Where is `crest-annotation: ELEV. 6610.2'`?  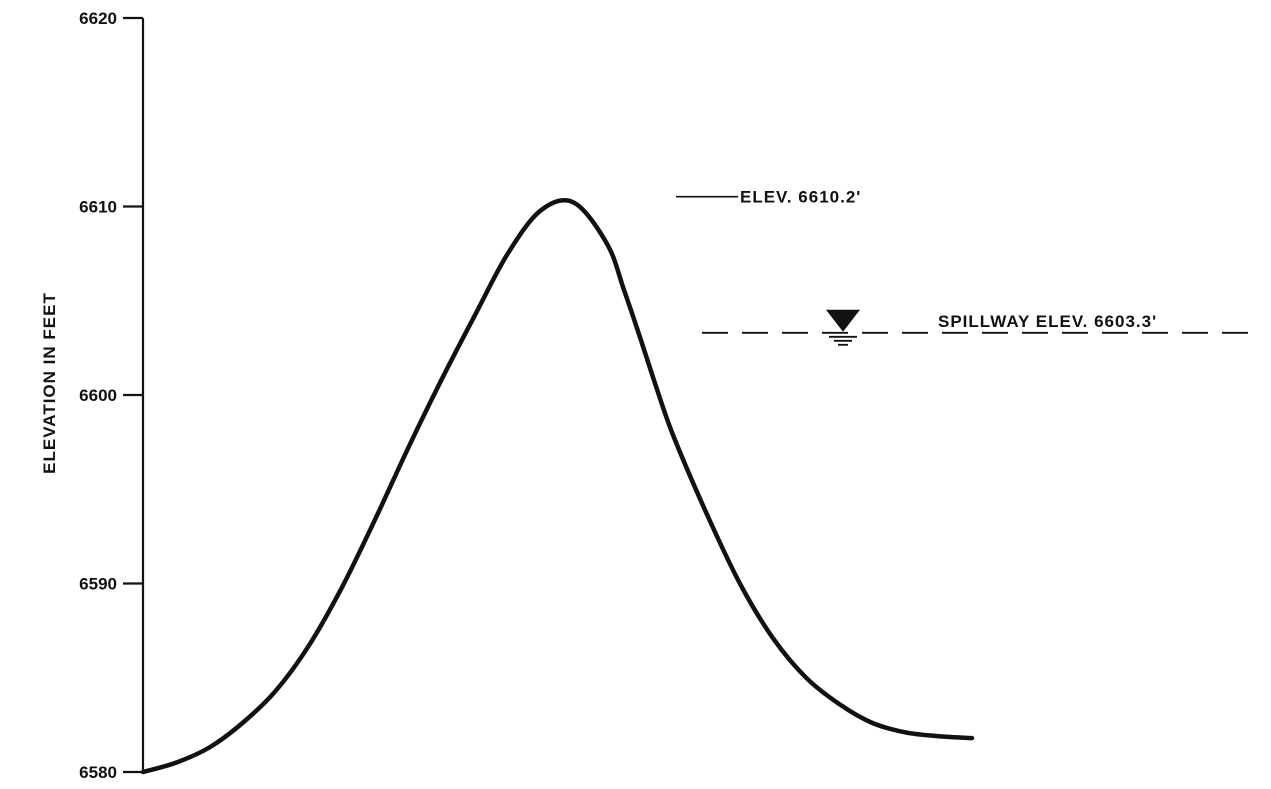
crest-annotation: ELEV. 6610.2' is located at coordinates (768, 197).